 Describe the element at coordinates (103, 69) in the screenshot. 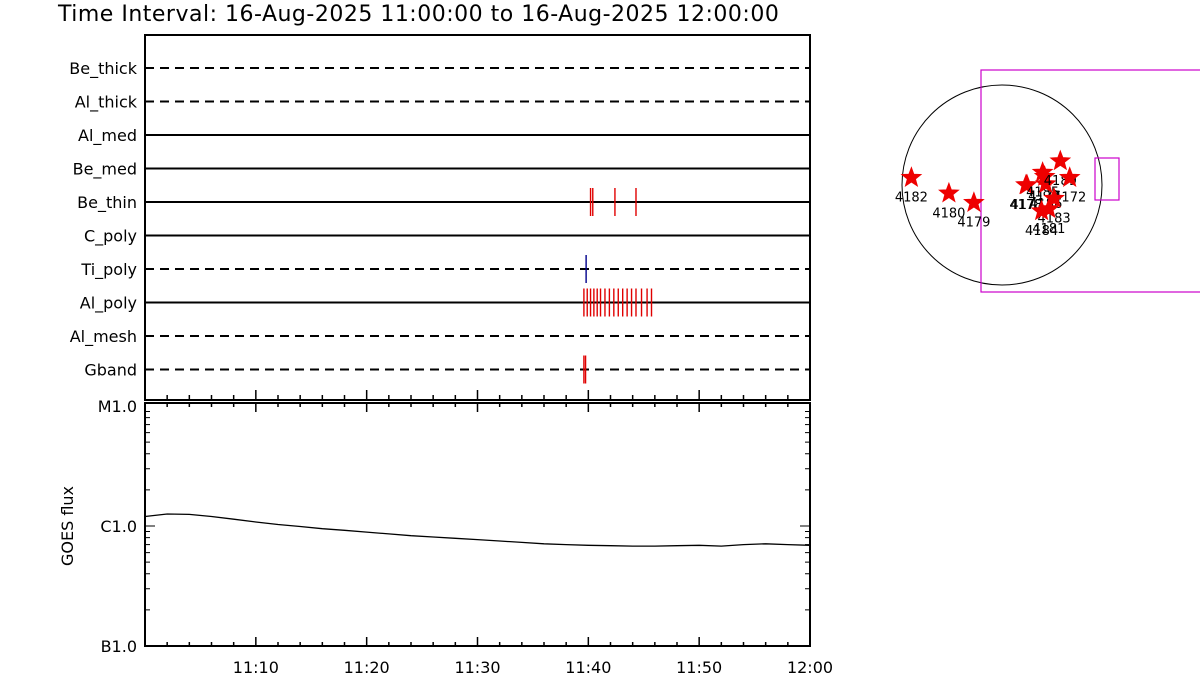

I see `channel-label-Be_thick: Be_thick` at that location.